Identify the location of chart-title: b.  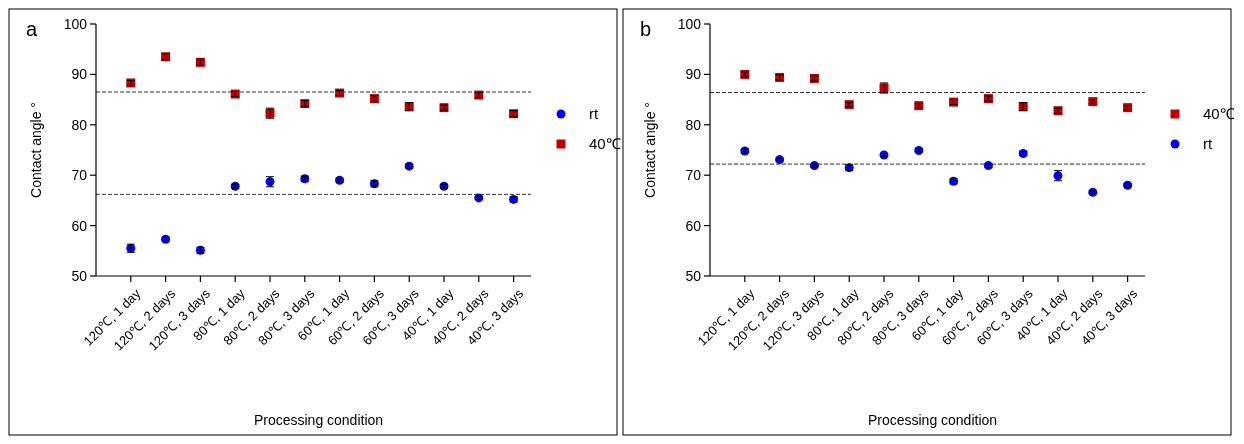
(646, 29).